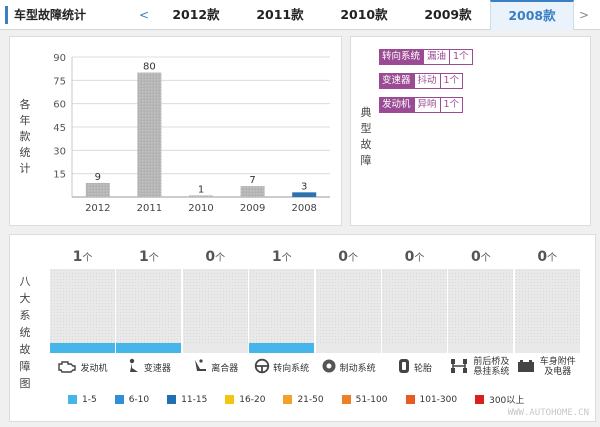 The width and height of the screenshot is (600, 427). I want to click on legend-label: 1-5, so click(89, 399).